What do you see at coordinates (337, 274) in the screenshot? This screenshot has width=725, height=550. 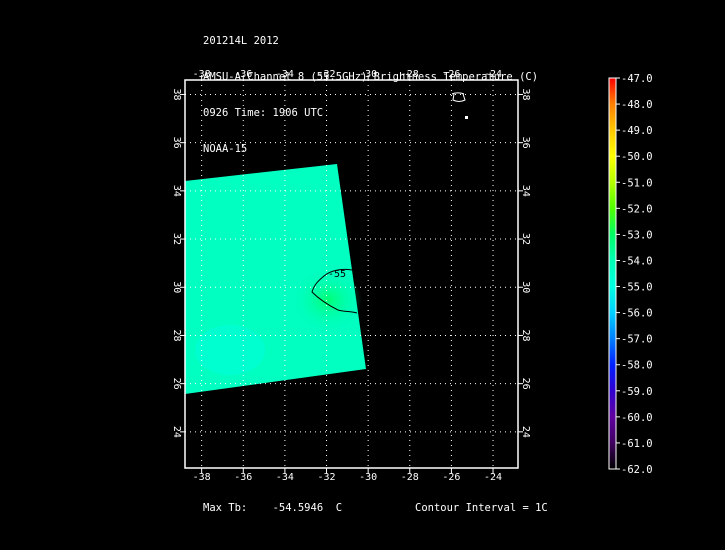 I see `contour-label: -55` at bounding box center [337, 274].